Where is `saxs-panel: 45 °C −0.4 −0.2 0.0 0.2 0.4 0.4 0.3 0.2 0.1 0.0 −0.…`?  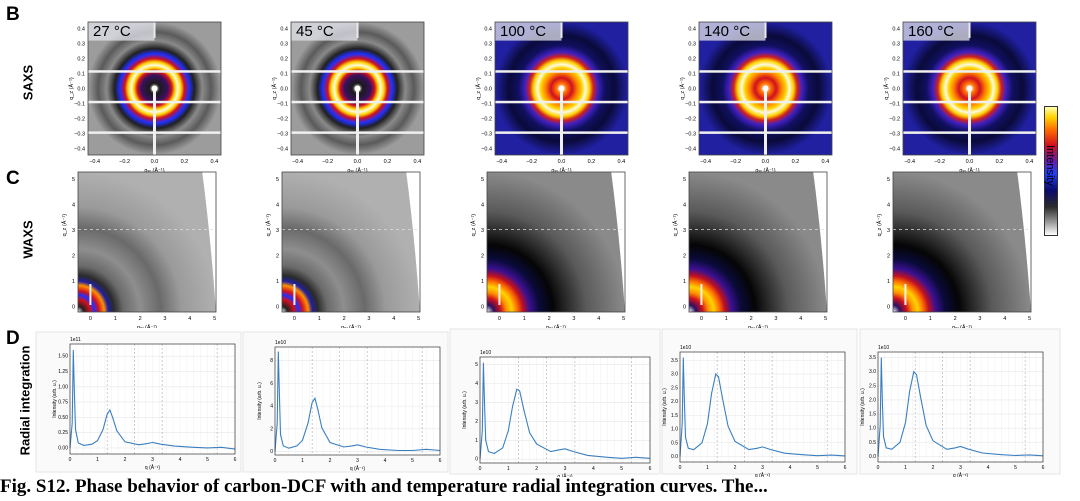 saxs-panel: 45 °C −0.4 −0.2 0.0 0.2 0.4 0.4 0.3 0.2 0.1 0.0 −0.… is located at coordinates (348, 97).